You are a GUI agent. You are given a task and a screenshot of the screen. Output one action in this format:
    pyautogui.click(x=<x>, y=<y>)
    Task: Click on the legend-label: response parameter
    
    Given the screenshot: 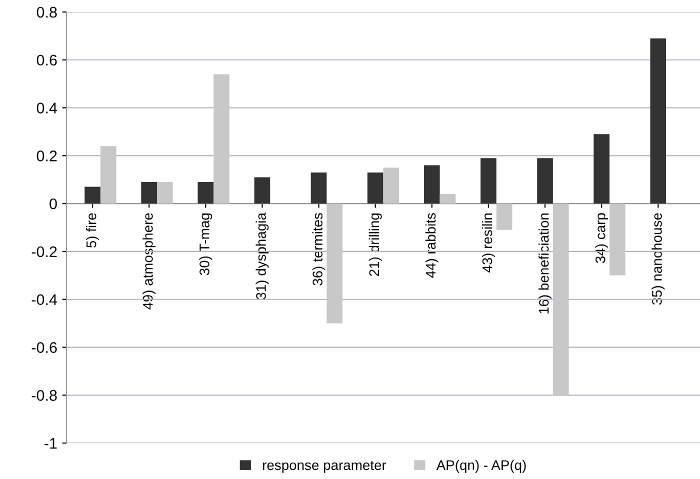 What is the action you would take?
    pyautogui.click(x=324, y=466)
    